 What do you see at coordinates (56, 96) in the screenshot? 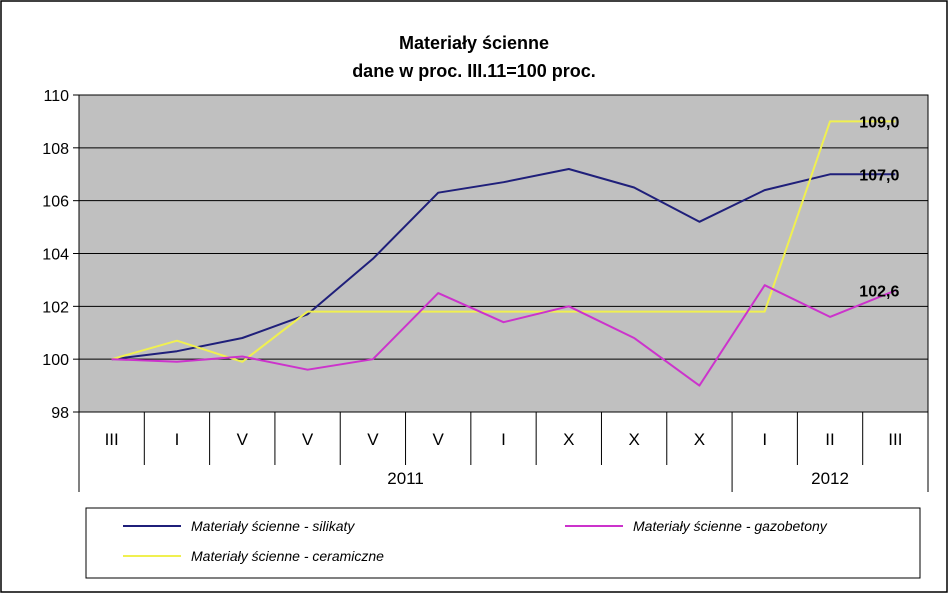
I see `y-tick-label: 110` at bounding box center [56, 96].